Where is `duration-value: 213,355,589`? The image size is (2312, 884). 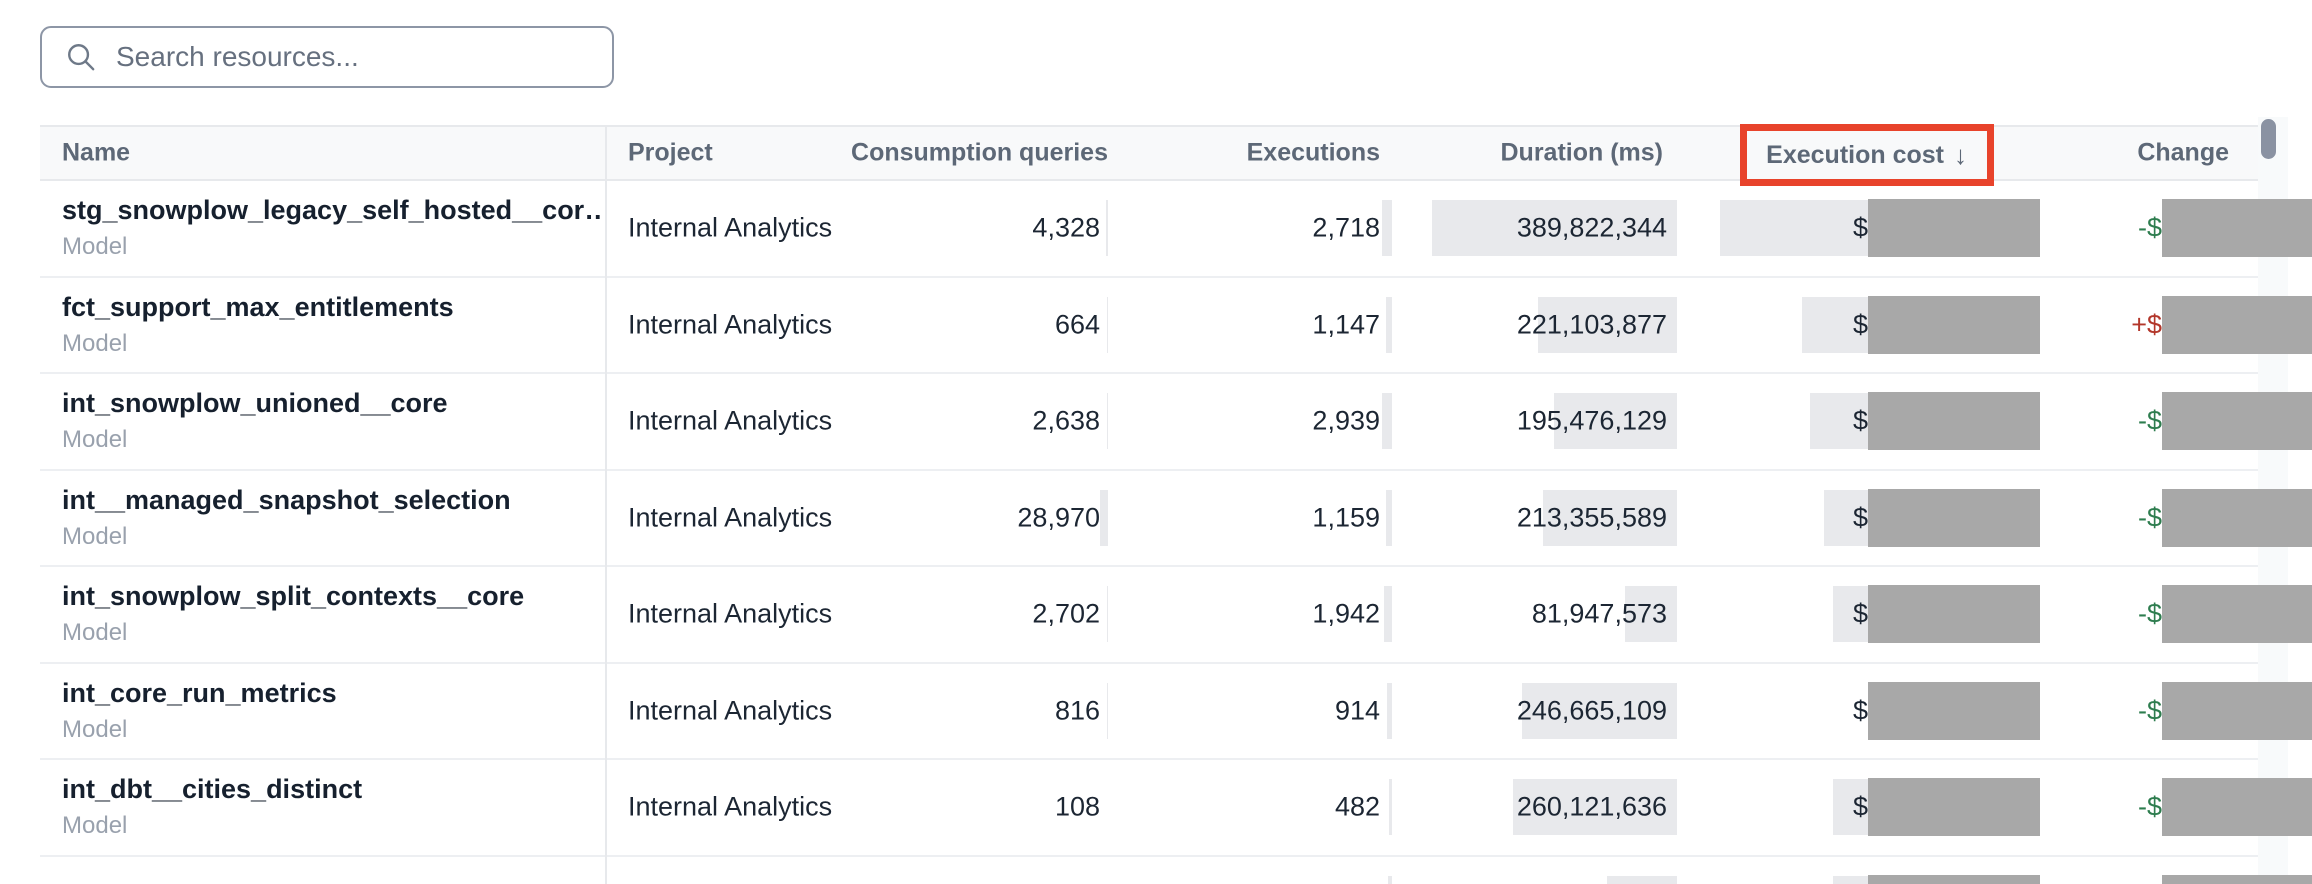 duration-value: 213,355,589 is located at coordinates (1591, 517).